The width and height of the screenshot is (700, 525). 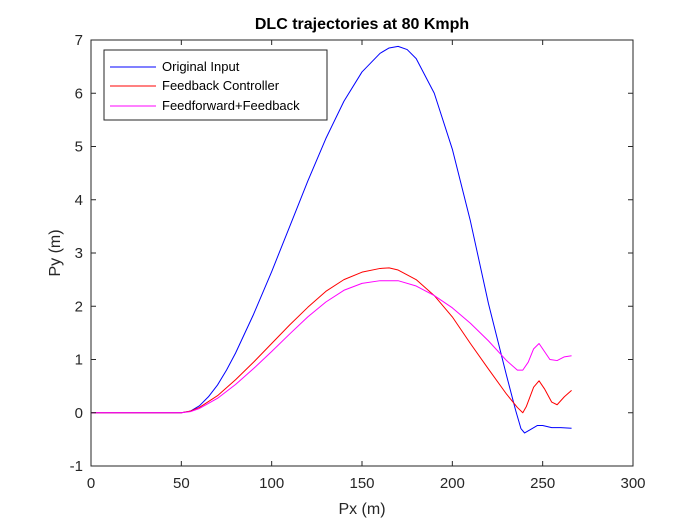 I want to click on legend-label-feedforward-feedback: Feedforward+Feedback, so click(x=231, y=105).